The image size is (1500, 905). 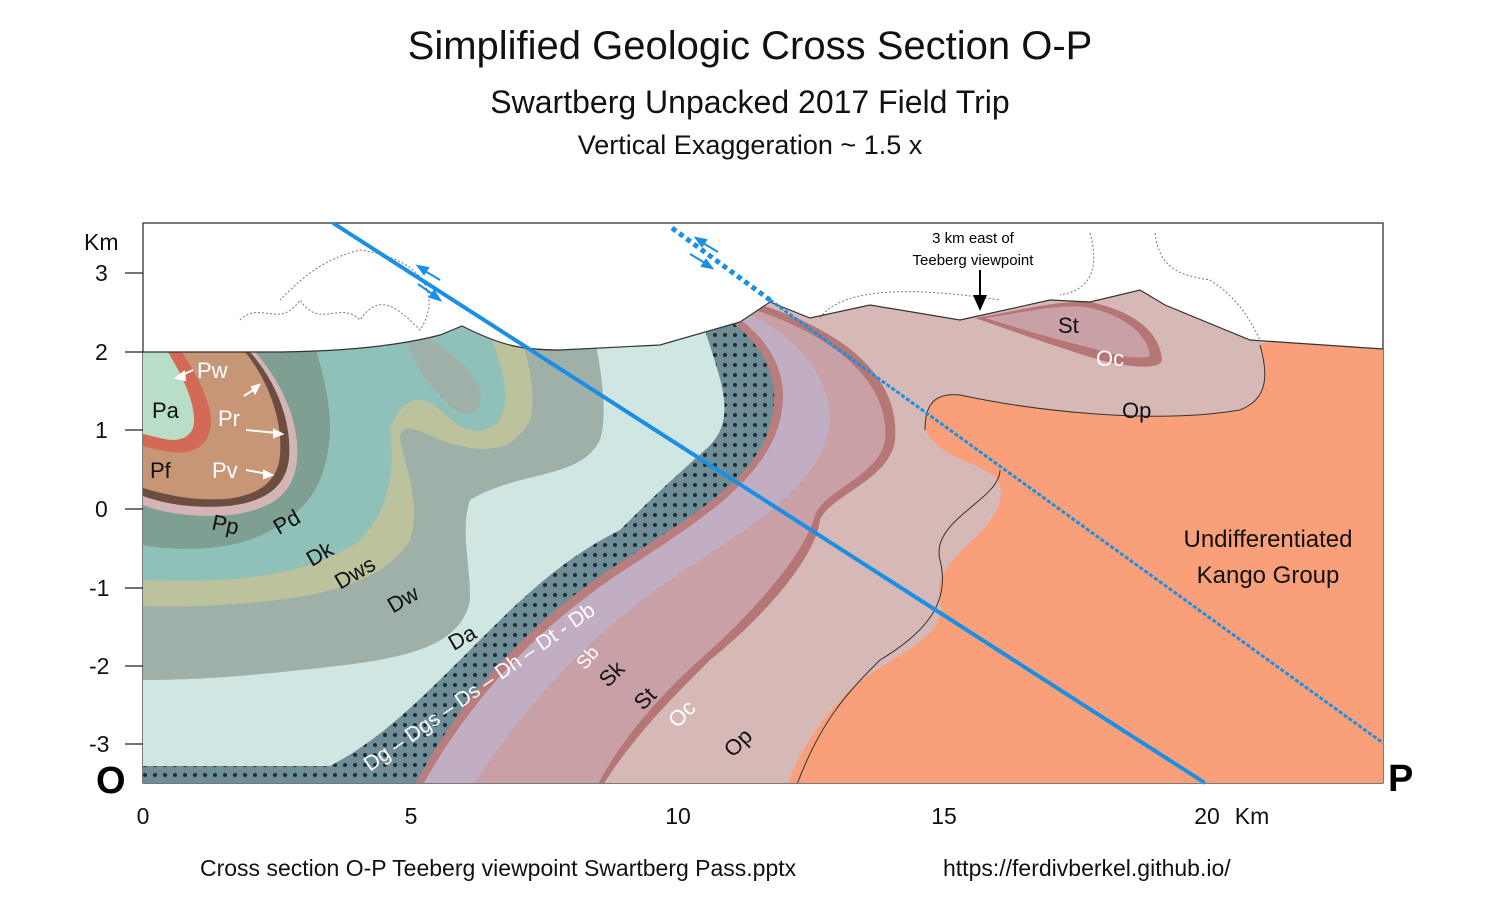 I want to click on label-kango-line2: Kango Group, so click(x=1268, y=575).